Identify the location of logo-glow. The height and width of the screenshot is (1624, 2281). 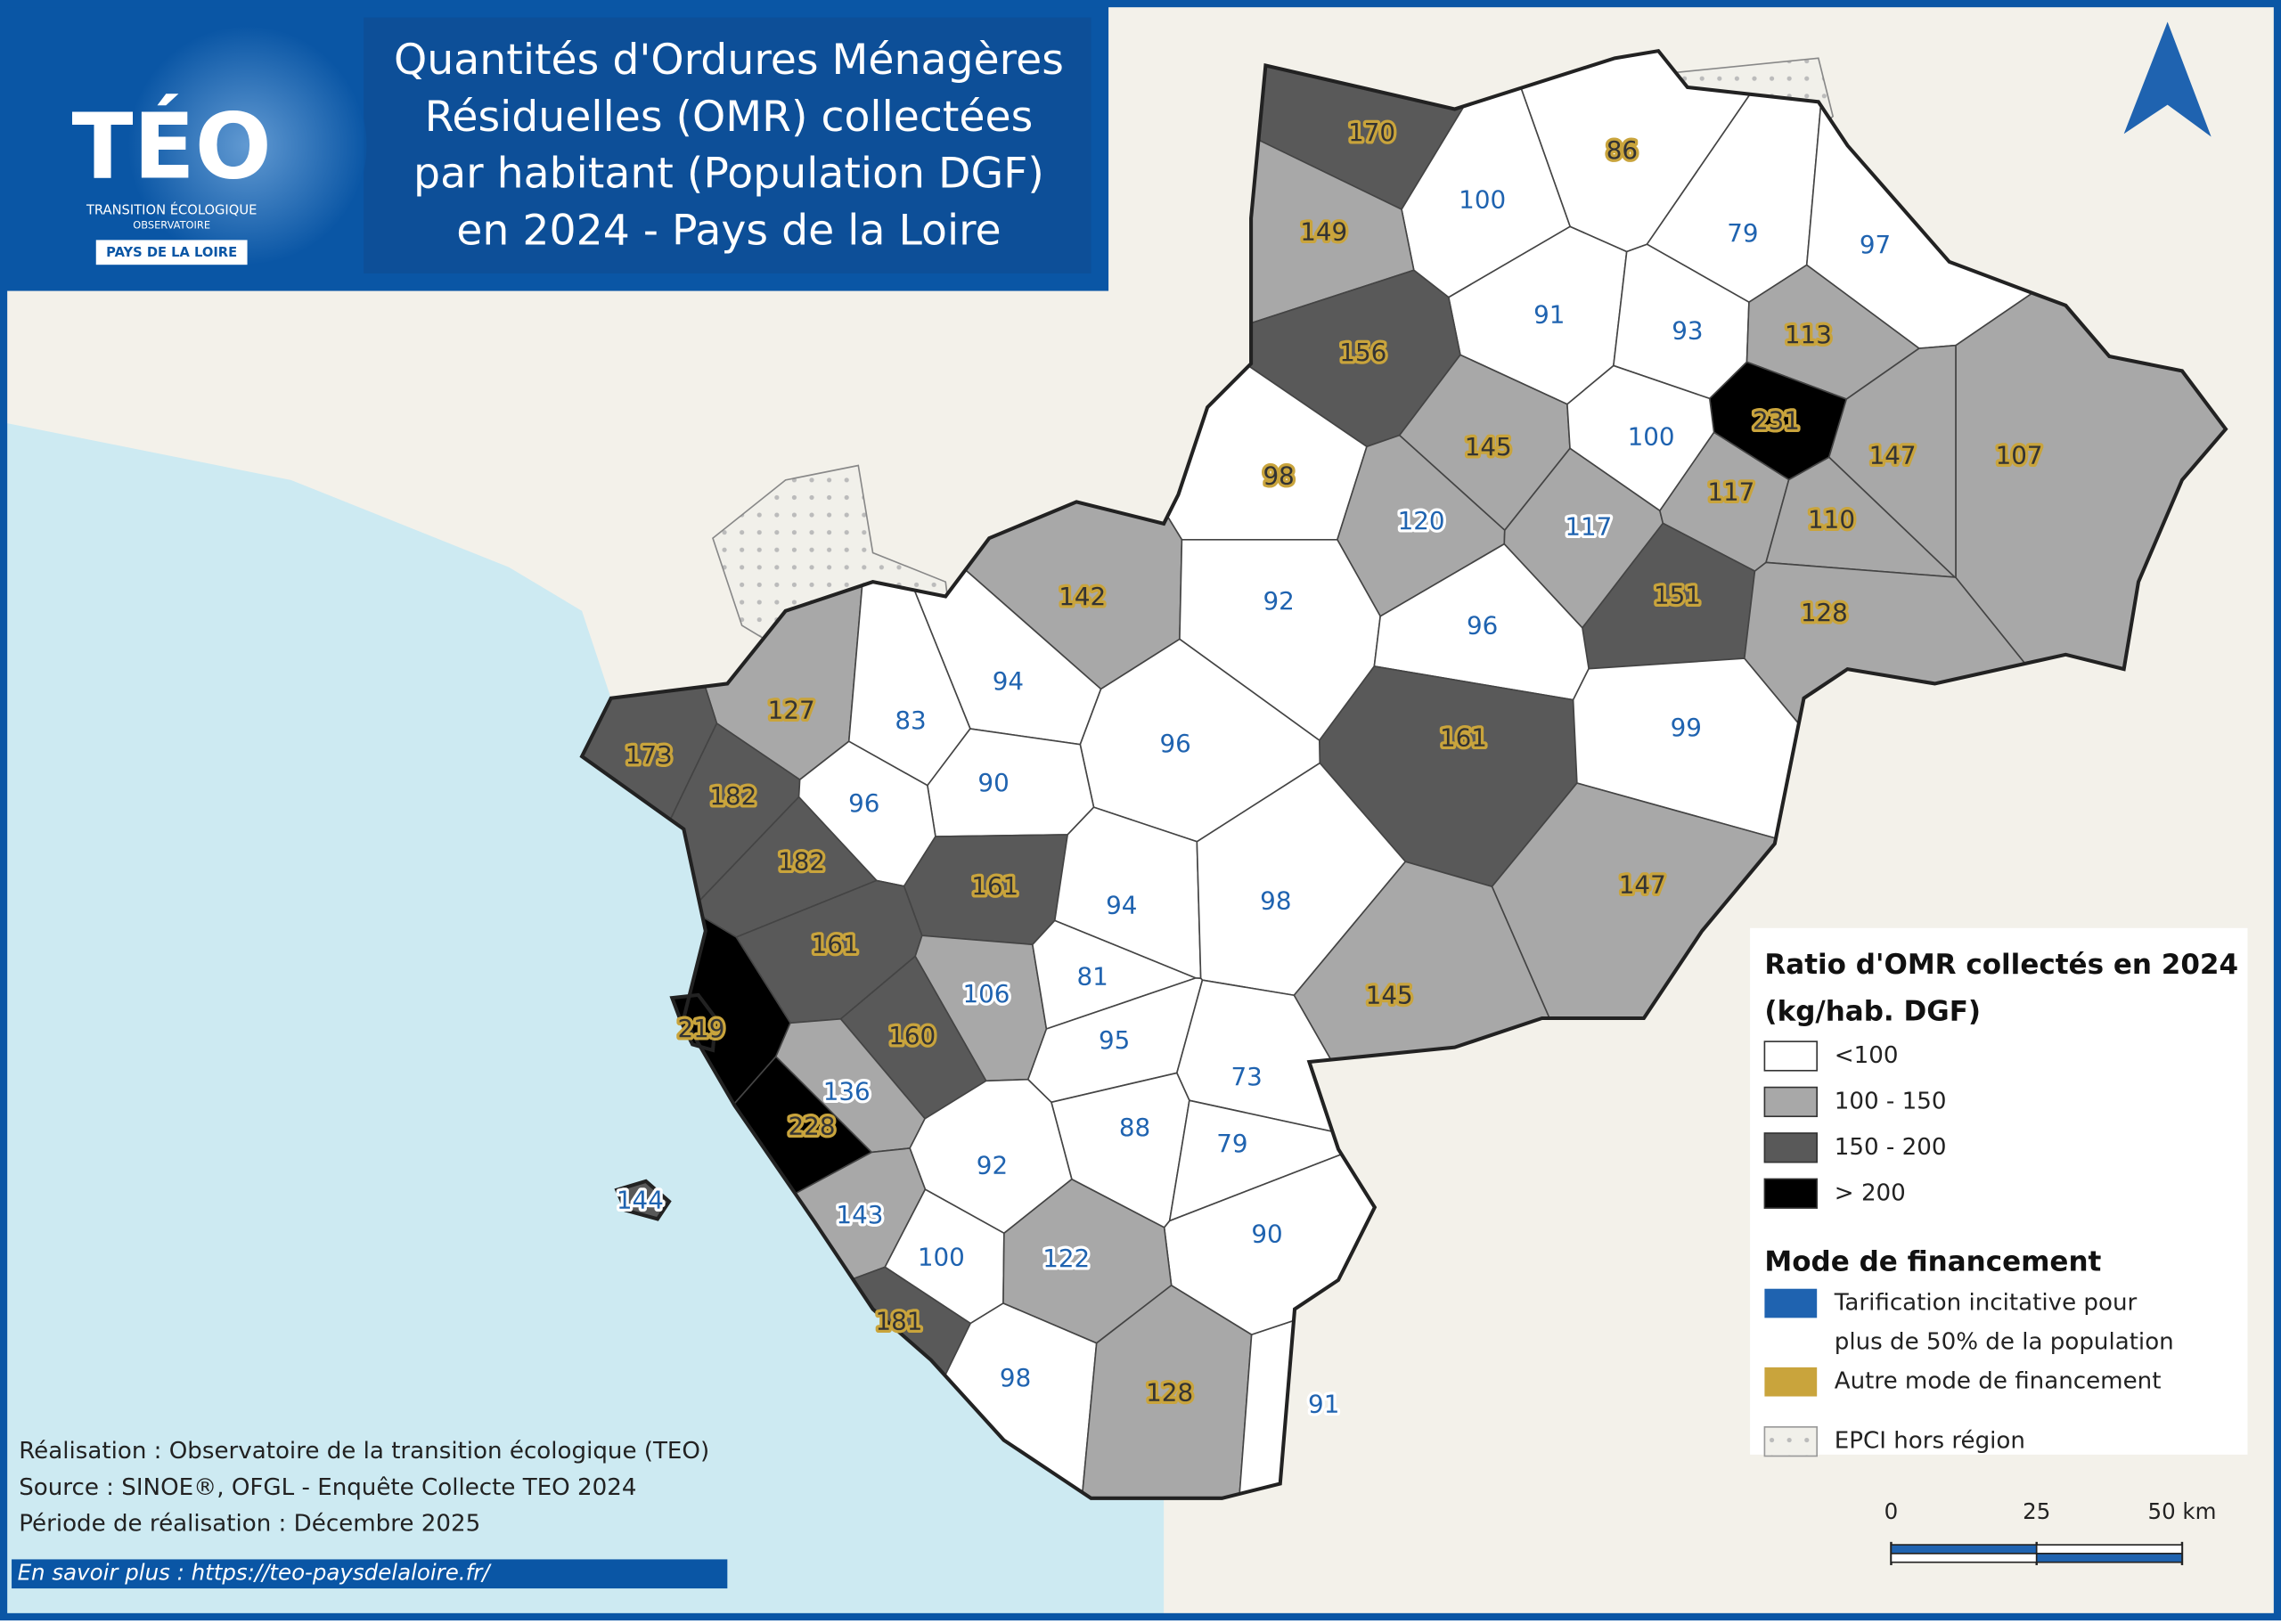
(247, 145).